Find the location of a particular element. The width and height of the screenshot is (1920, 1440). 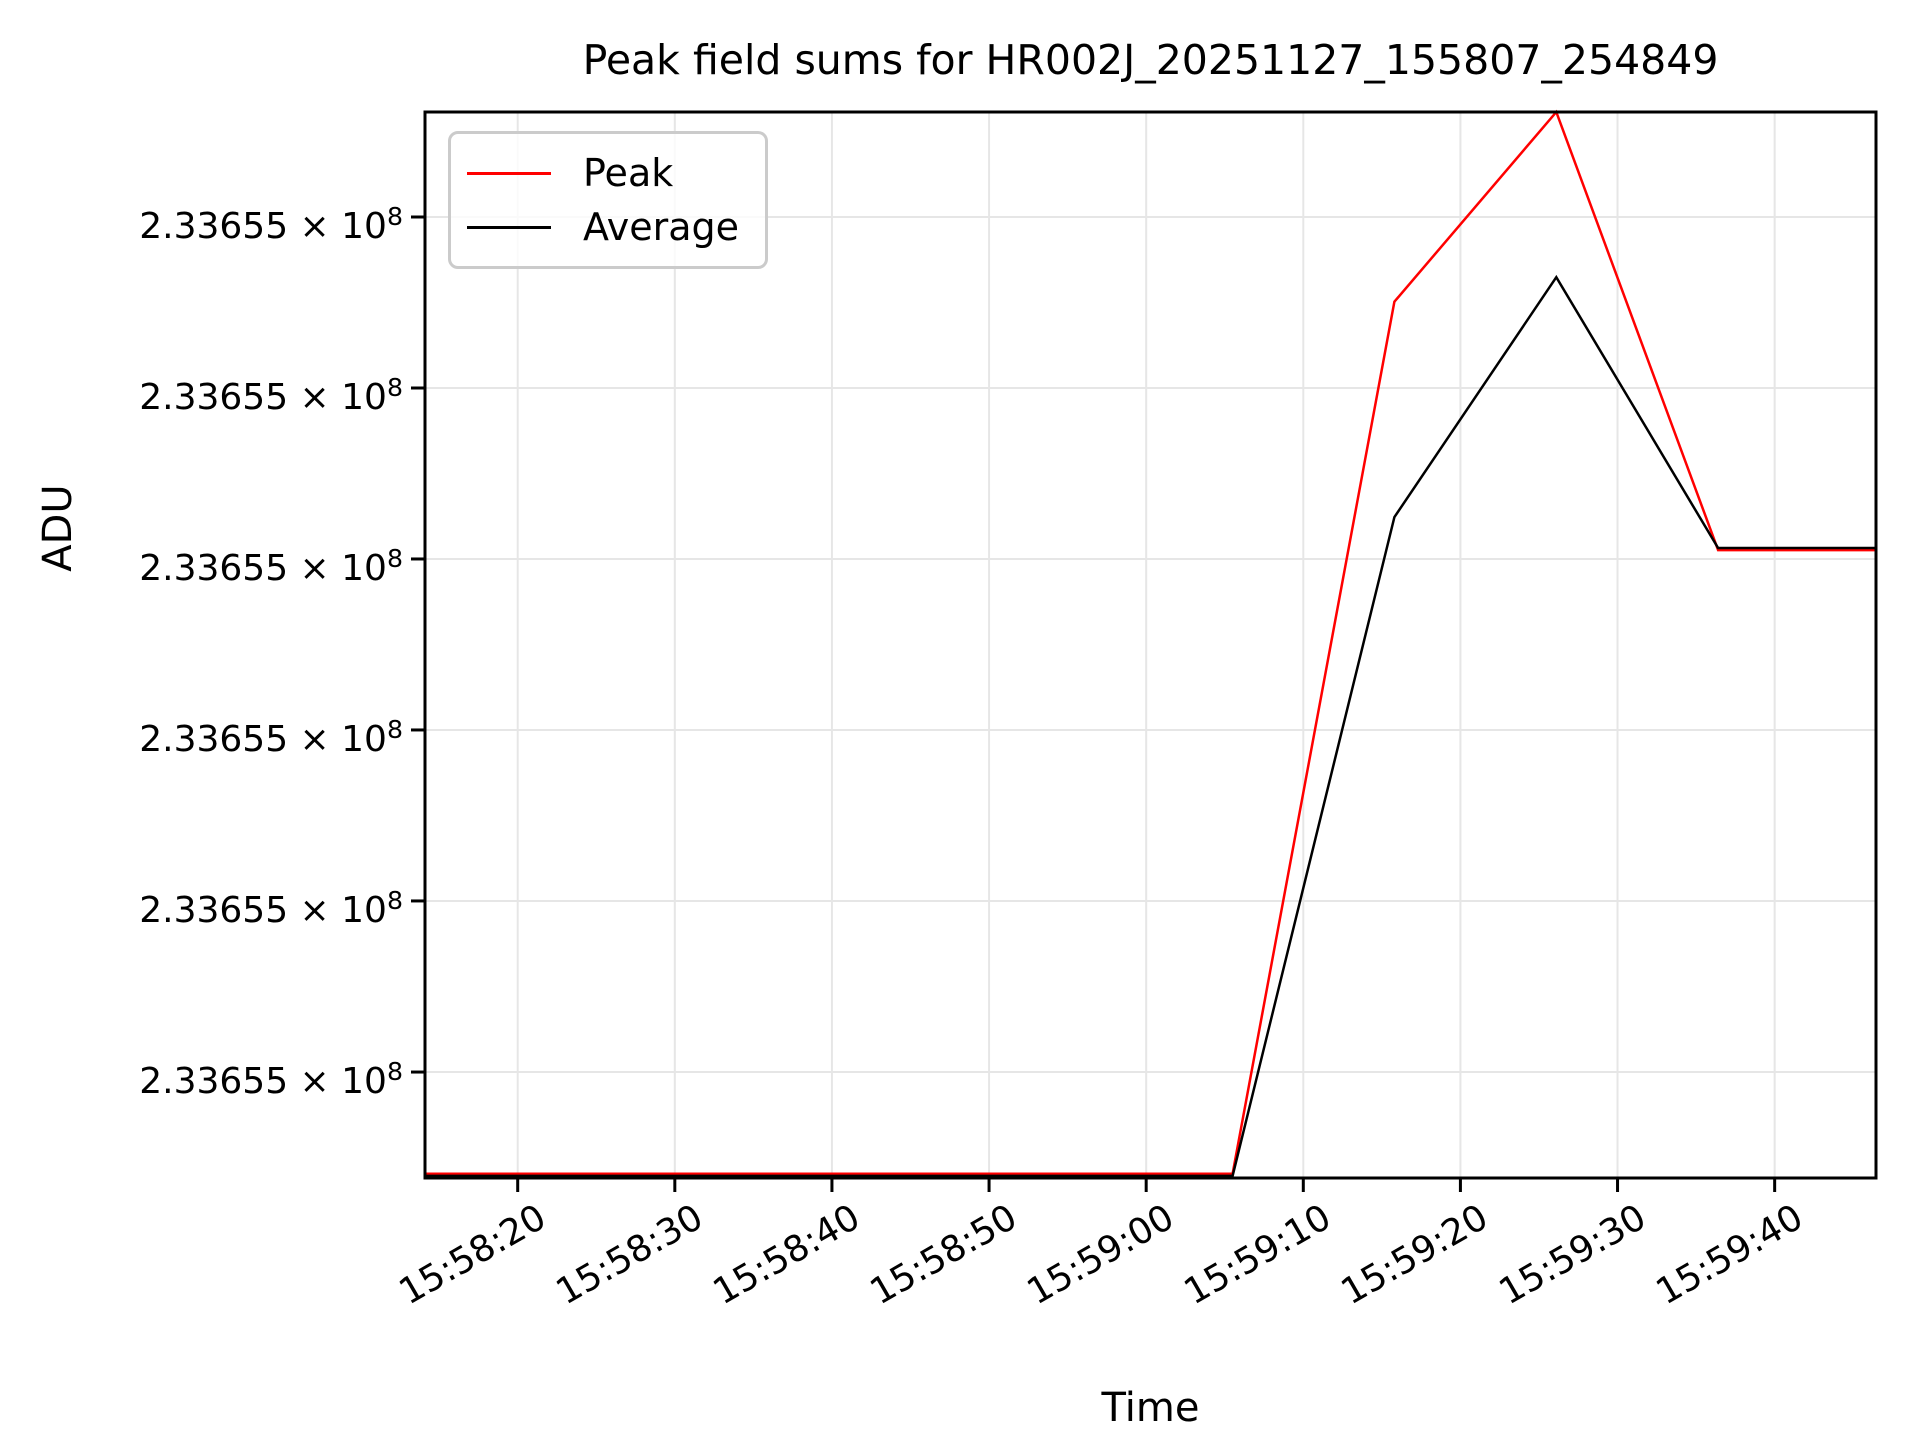

average-line-sample is located at coordinates (509, 227).